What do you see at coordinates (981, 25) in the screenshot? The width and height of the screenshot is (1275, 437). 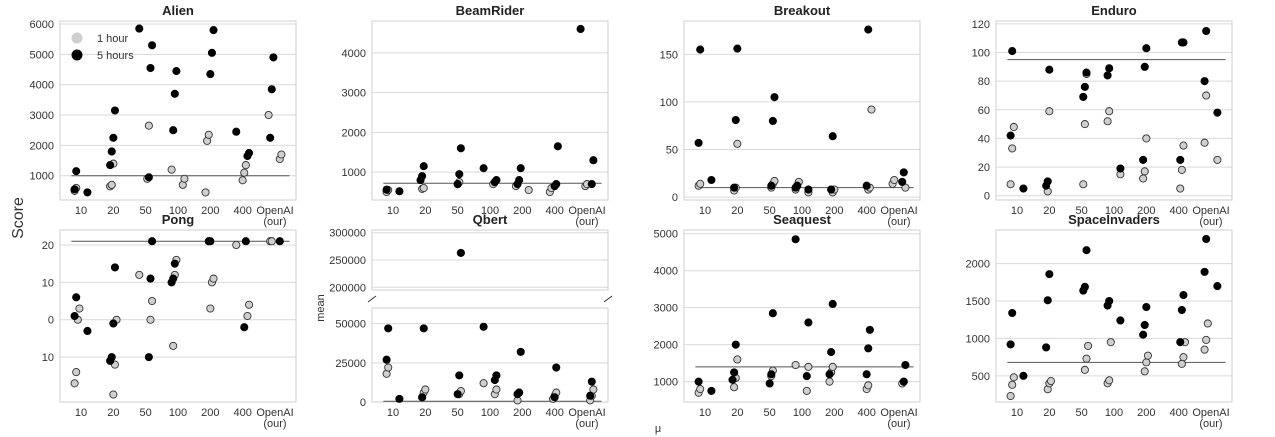 I see `y-tick-label: 120` at bounding box center [981, 25].